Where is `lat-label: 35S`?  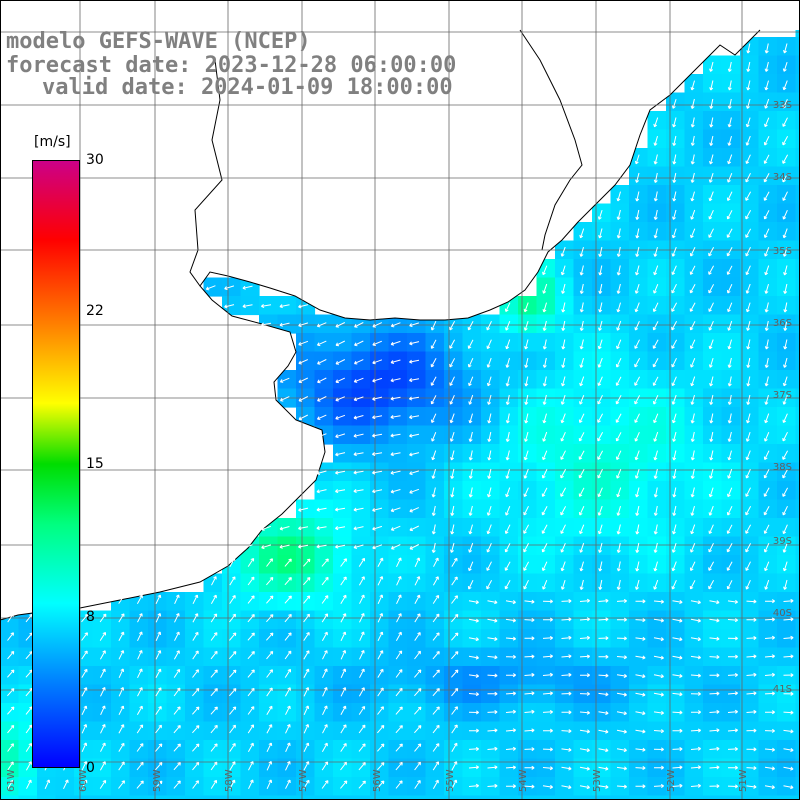
lat-label: 35S is located at coordinates (782, 251).